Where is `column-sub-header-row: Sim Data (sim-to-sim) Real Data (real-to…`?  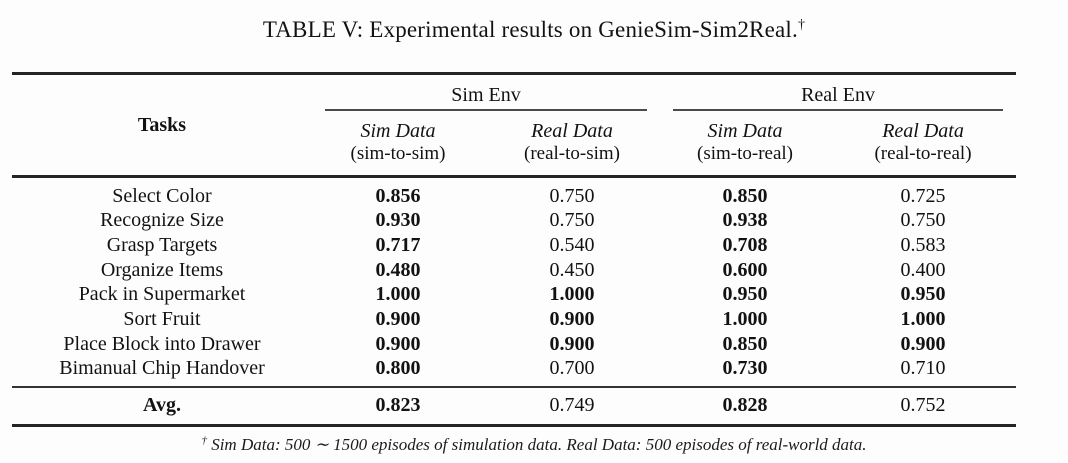
column-sub-header-row: Sim Data (sim-to-sim) Real Data (real-to… is located at coordinates (514, 144).